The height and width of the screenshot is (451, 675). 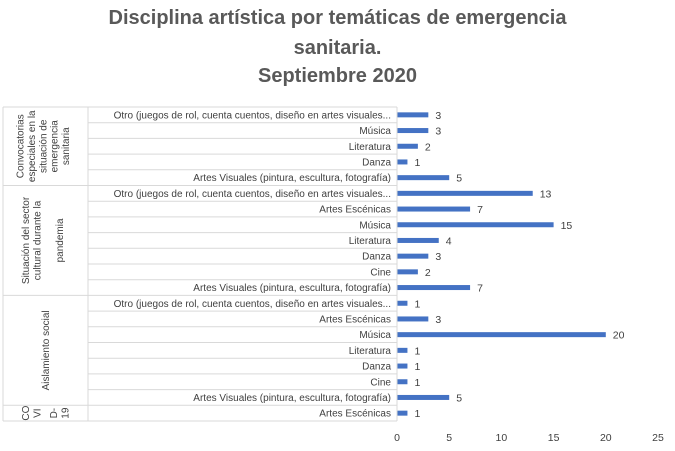 I want to click on group-label: cultural durante la, so click(x=38, y=240).